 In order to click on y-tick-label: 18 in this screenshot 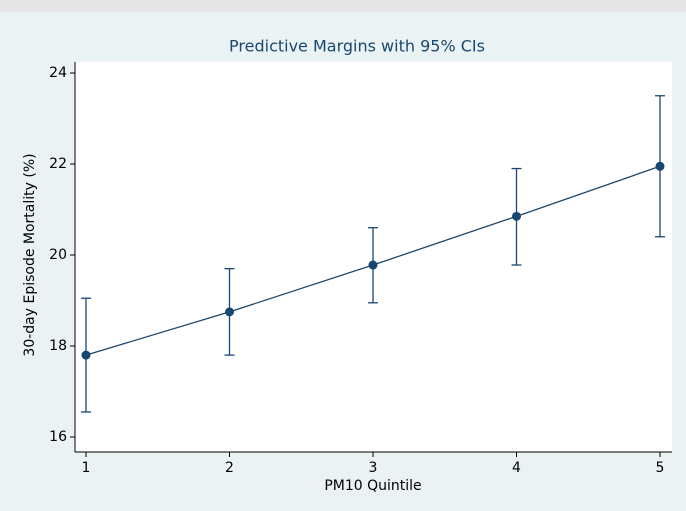, I will do `click(58, 346)`.